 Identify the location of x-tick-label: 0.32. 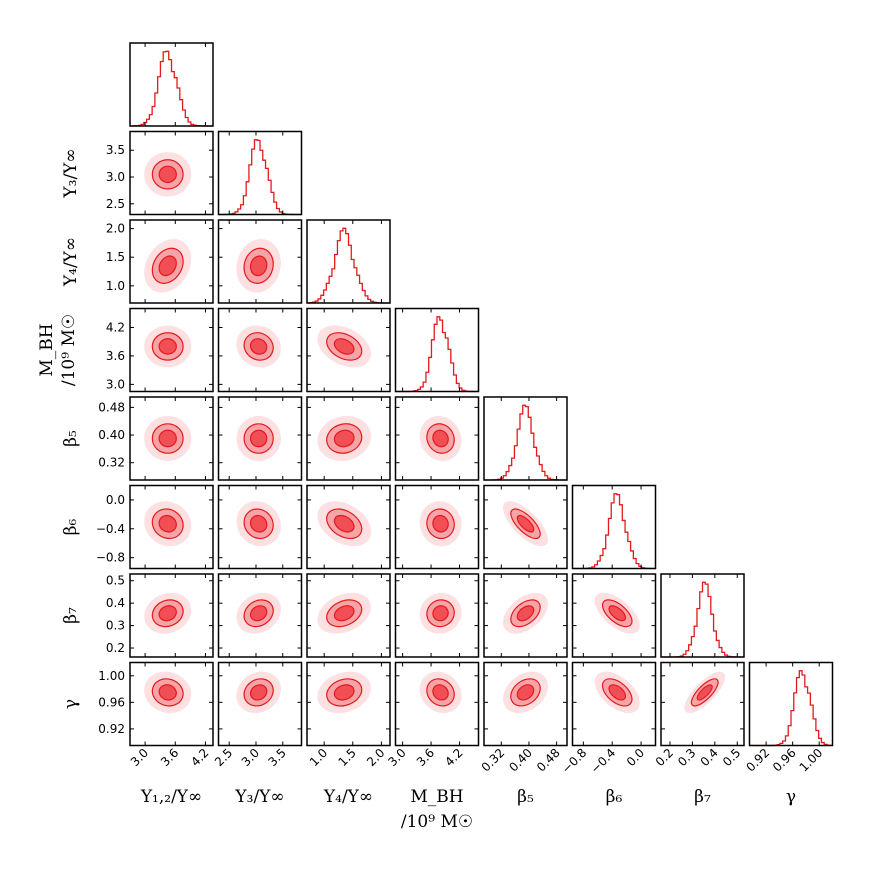
(493, 760).